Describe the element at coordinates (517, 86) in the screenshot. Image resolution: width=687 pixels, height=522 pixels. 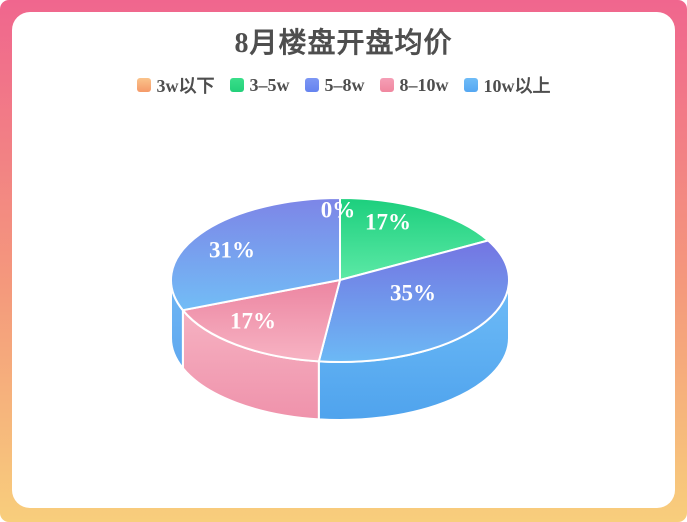
I see `legend-item-label: 10w以上` at that location.